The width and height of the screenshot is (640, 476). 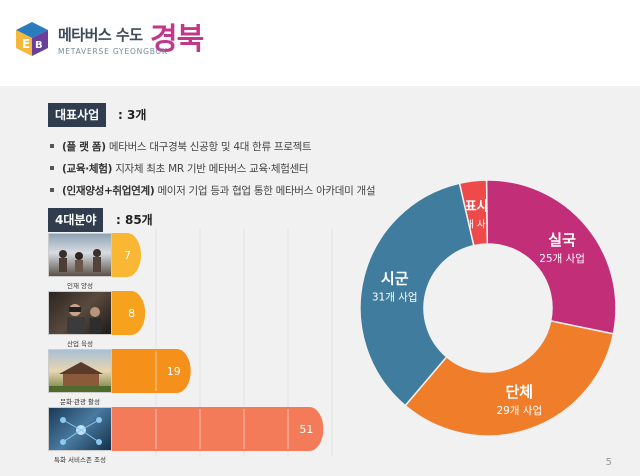 What do you see at coordinates (80, 344) in the screenshot?
I see `row-label: 산업 육성` at bounding box center [80, 344].